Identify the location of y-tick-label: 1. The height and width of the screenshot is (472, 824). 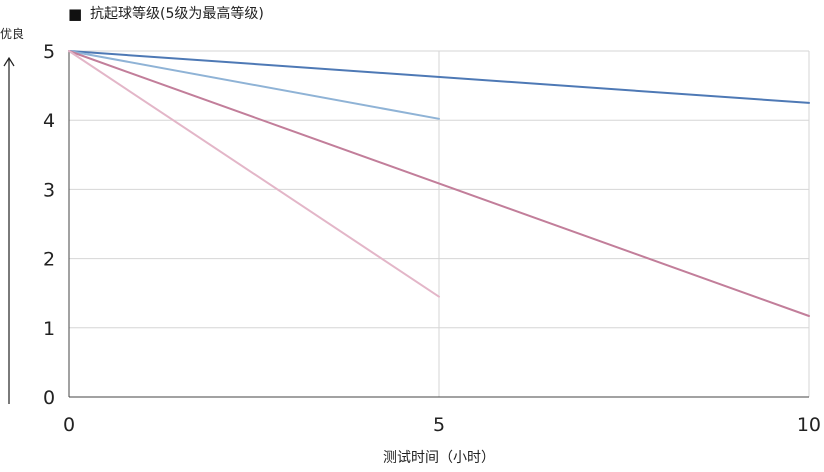
(49, 329).